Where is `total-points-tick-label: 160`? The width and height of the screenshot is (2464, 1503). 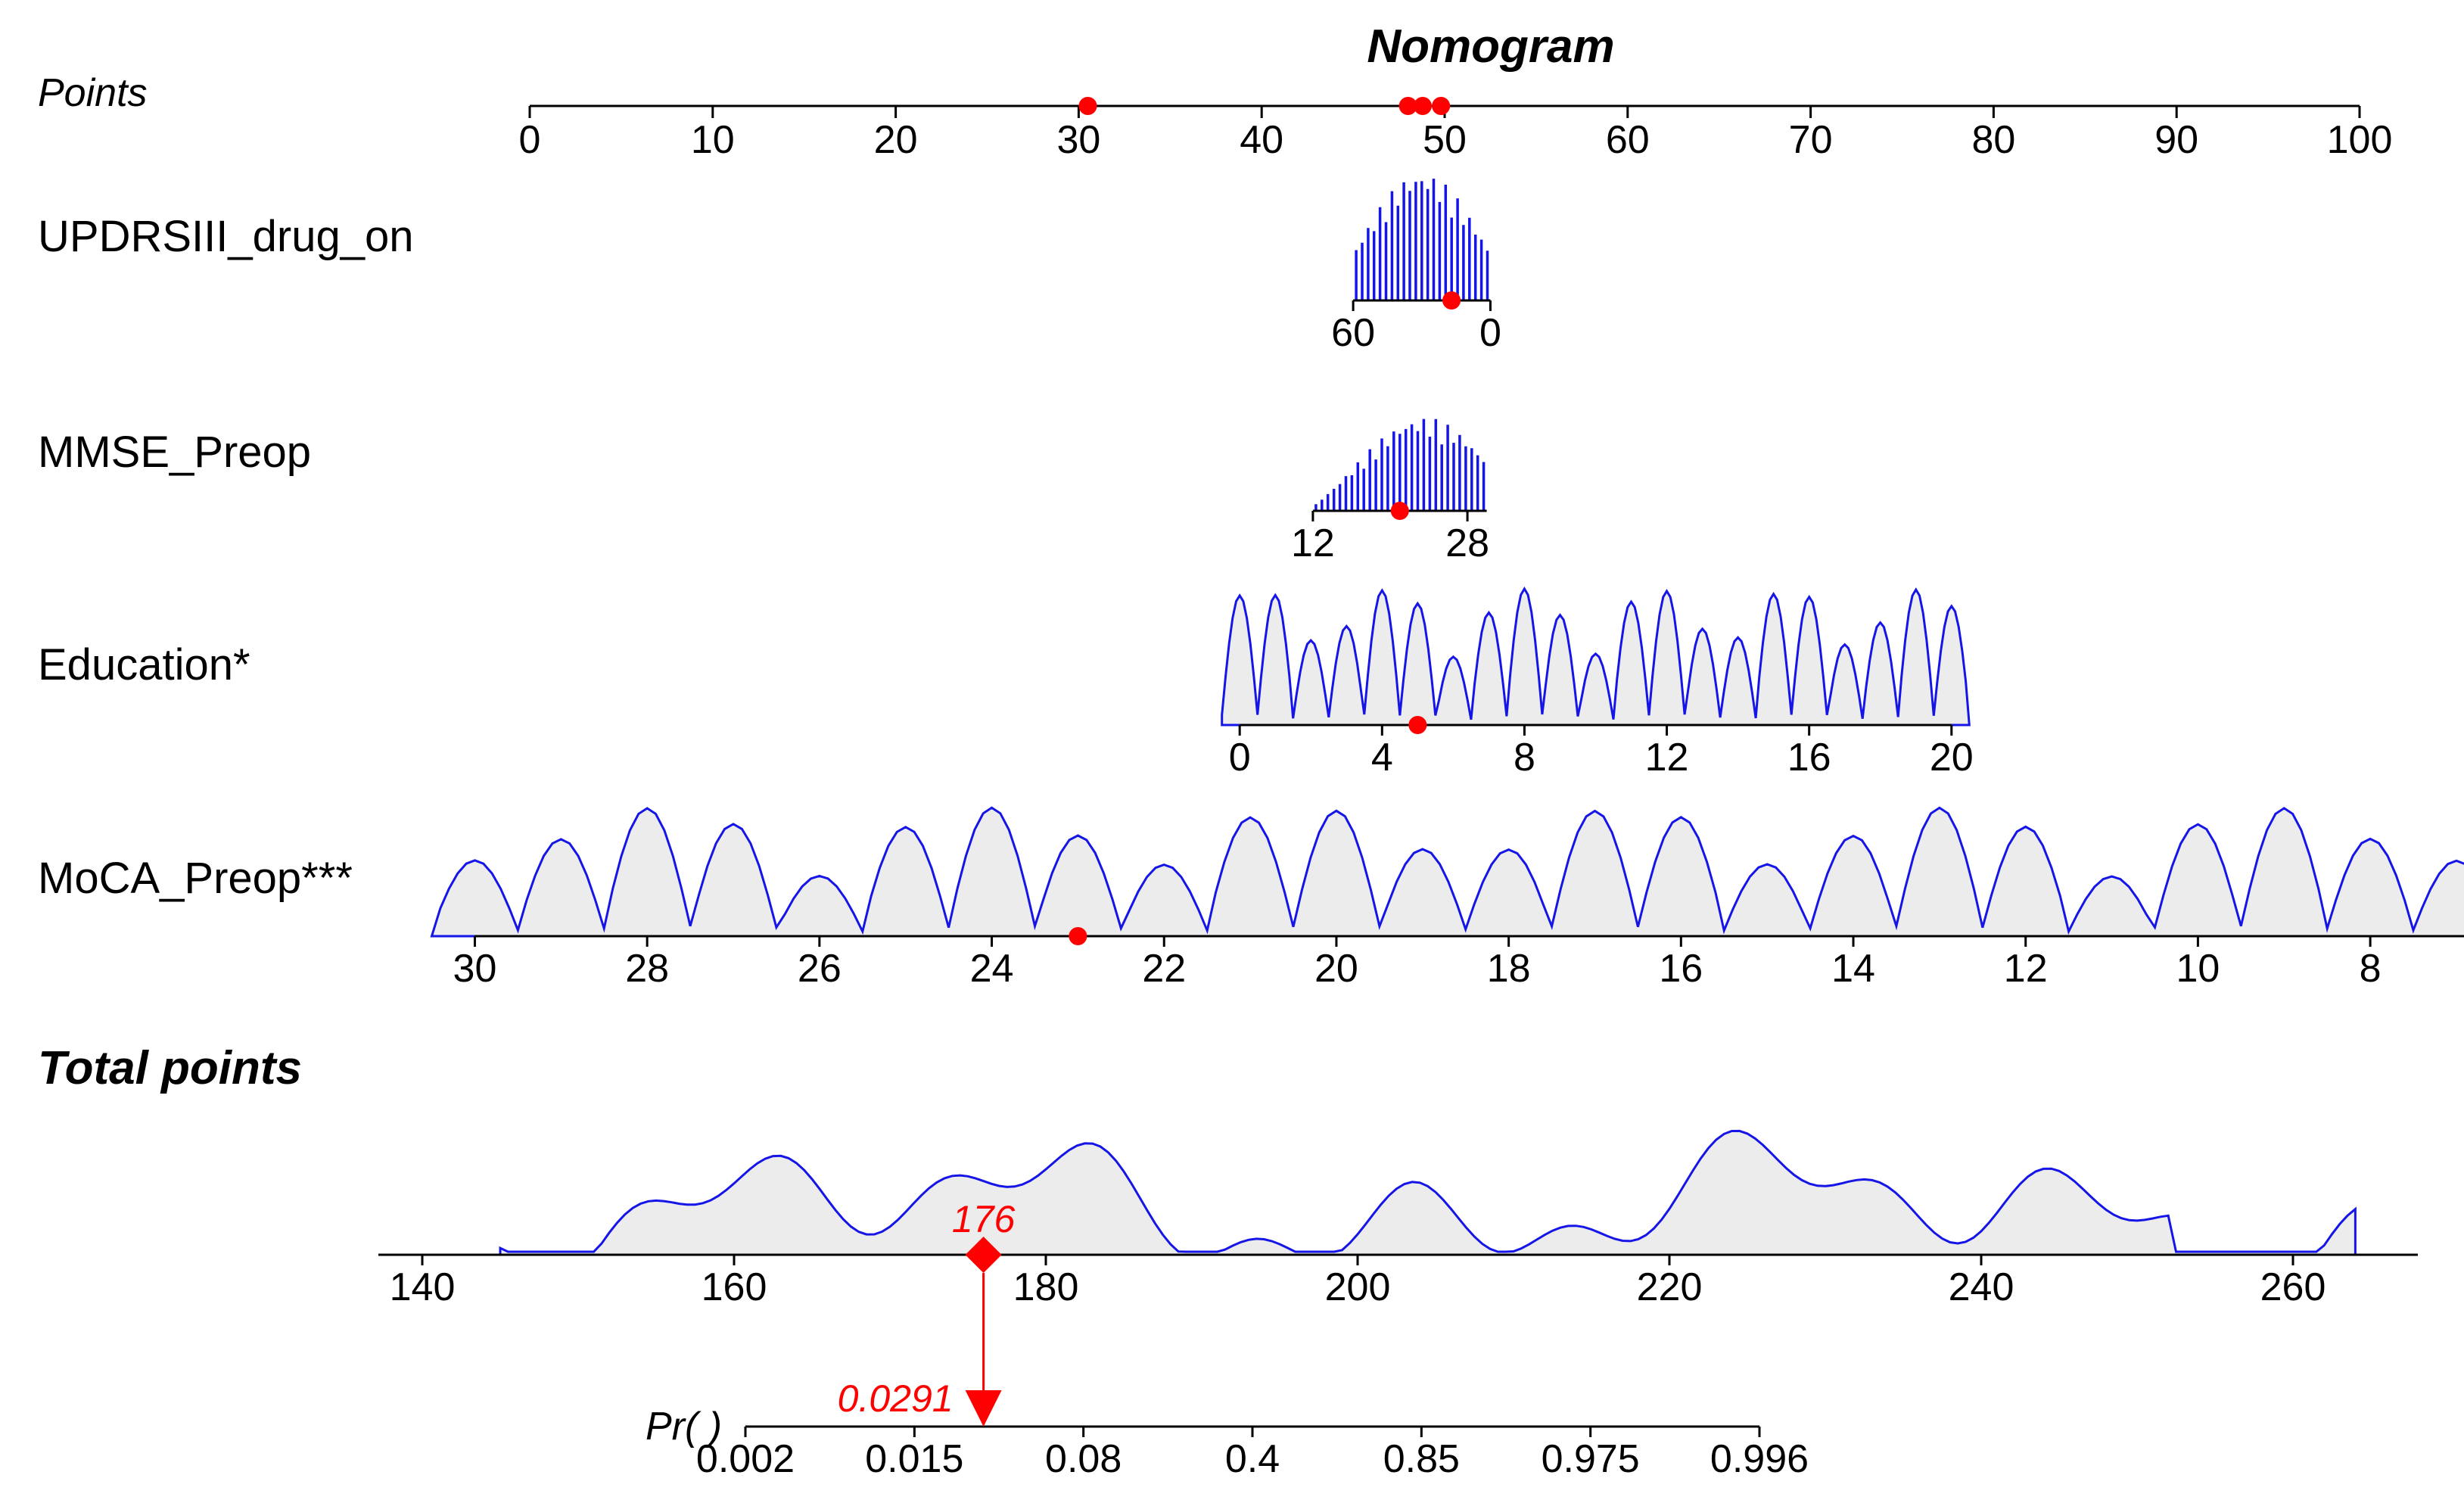 total-points-tick-label: 160 is located at coordinates (734, 1287).